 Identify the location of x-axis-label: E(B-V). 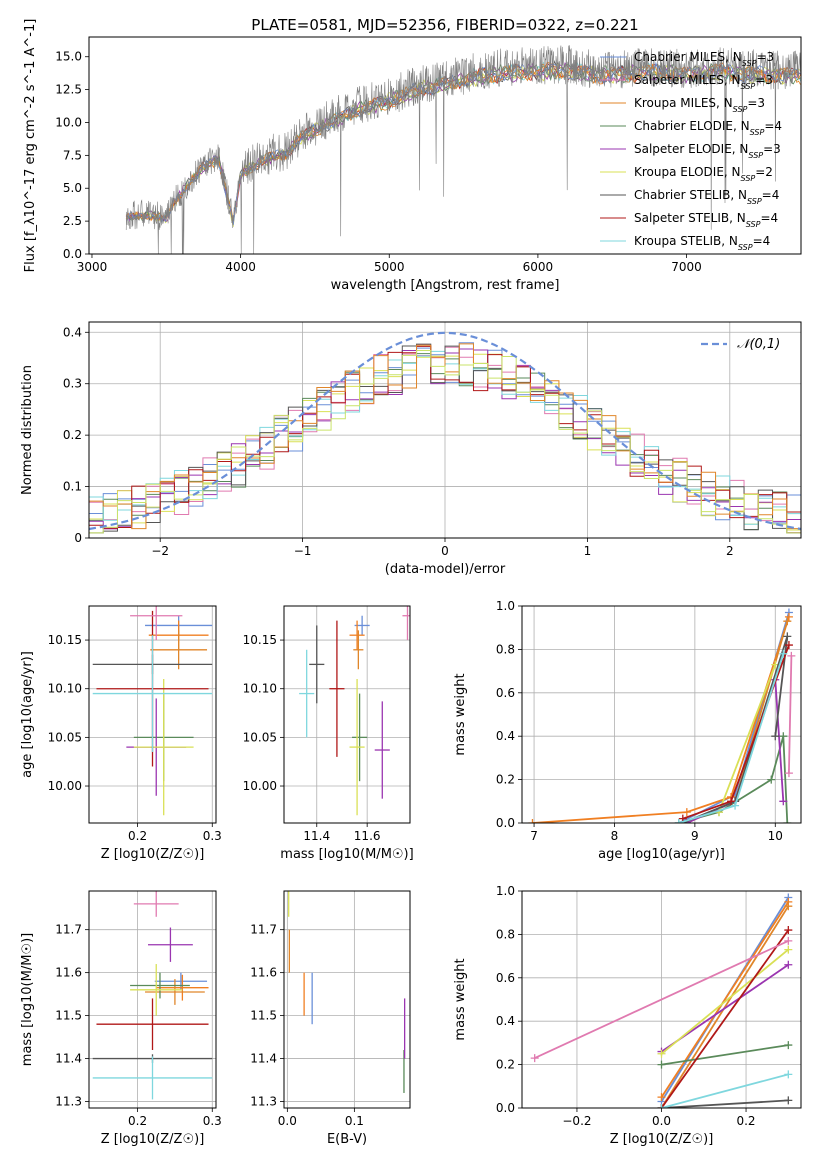
(347, 1139).